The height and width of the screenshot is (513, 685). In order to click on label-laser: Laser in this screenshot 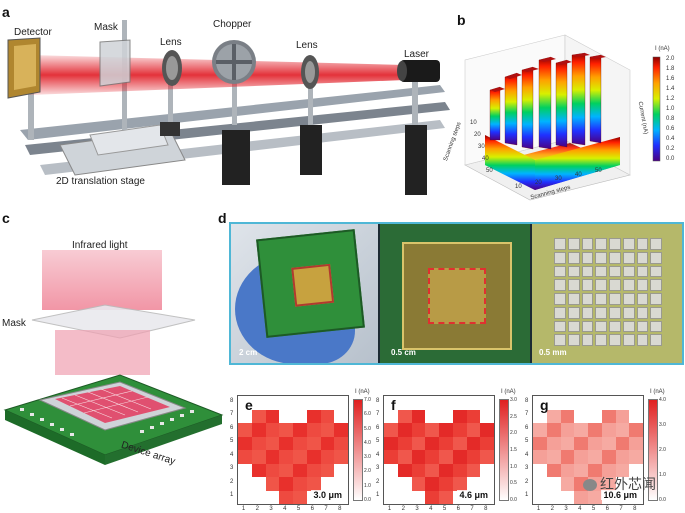, I will do `click(417, 54)`.